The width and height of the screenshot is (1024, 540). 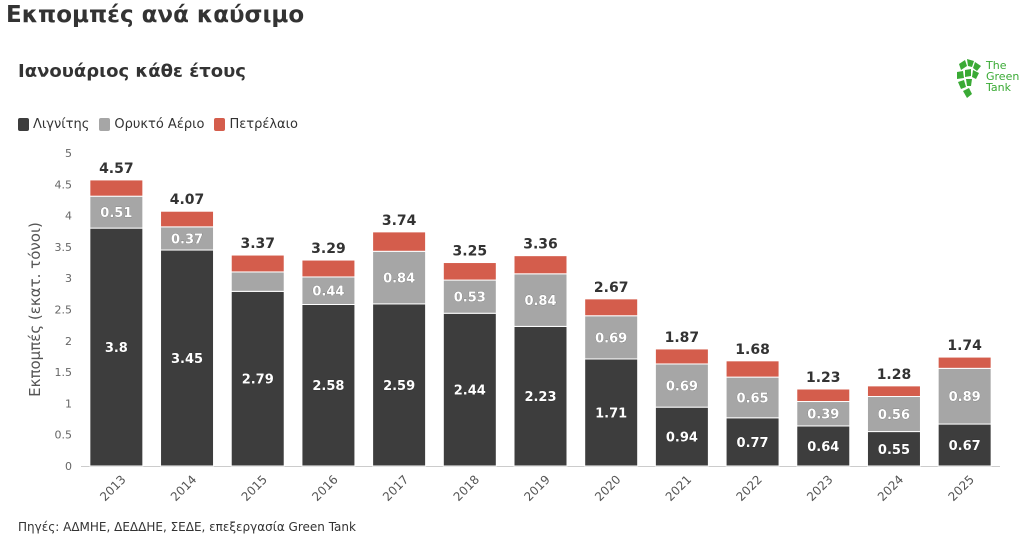 I want to click on y-tick-label: 3.5, so click(x=64, y=247).